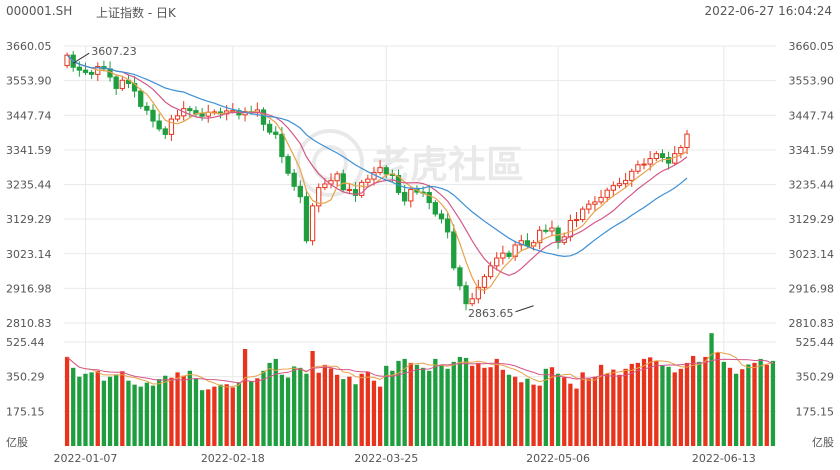 The image size is (840, 470). I want to click on price-tick-left: 3447.74, so click(29, 115).